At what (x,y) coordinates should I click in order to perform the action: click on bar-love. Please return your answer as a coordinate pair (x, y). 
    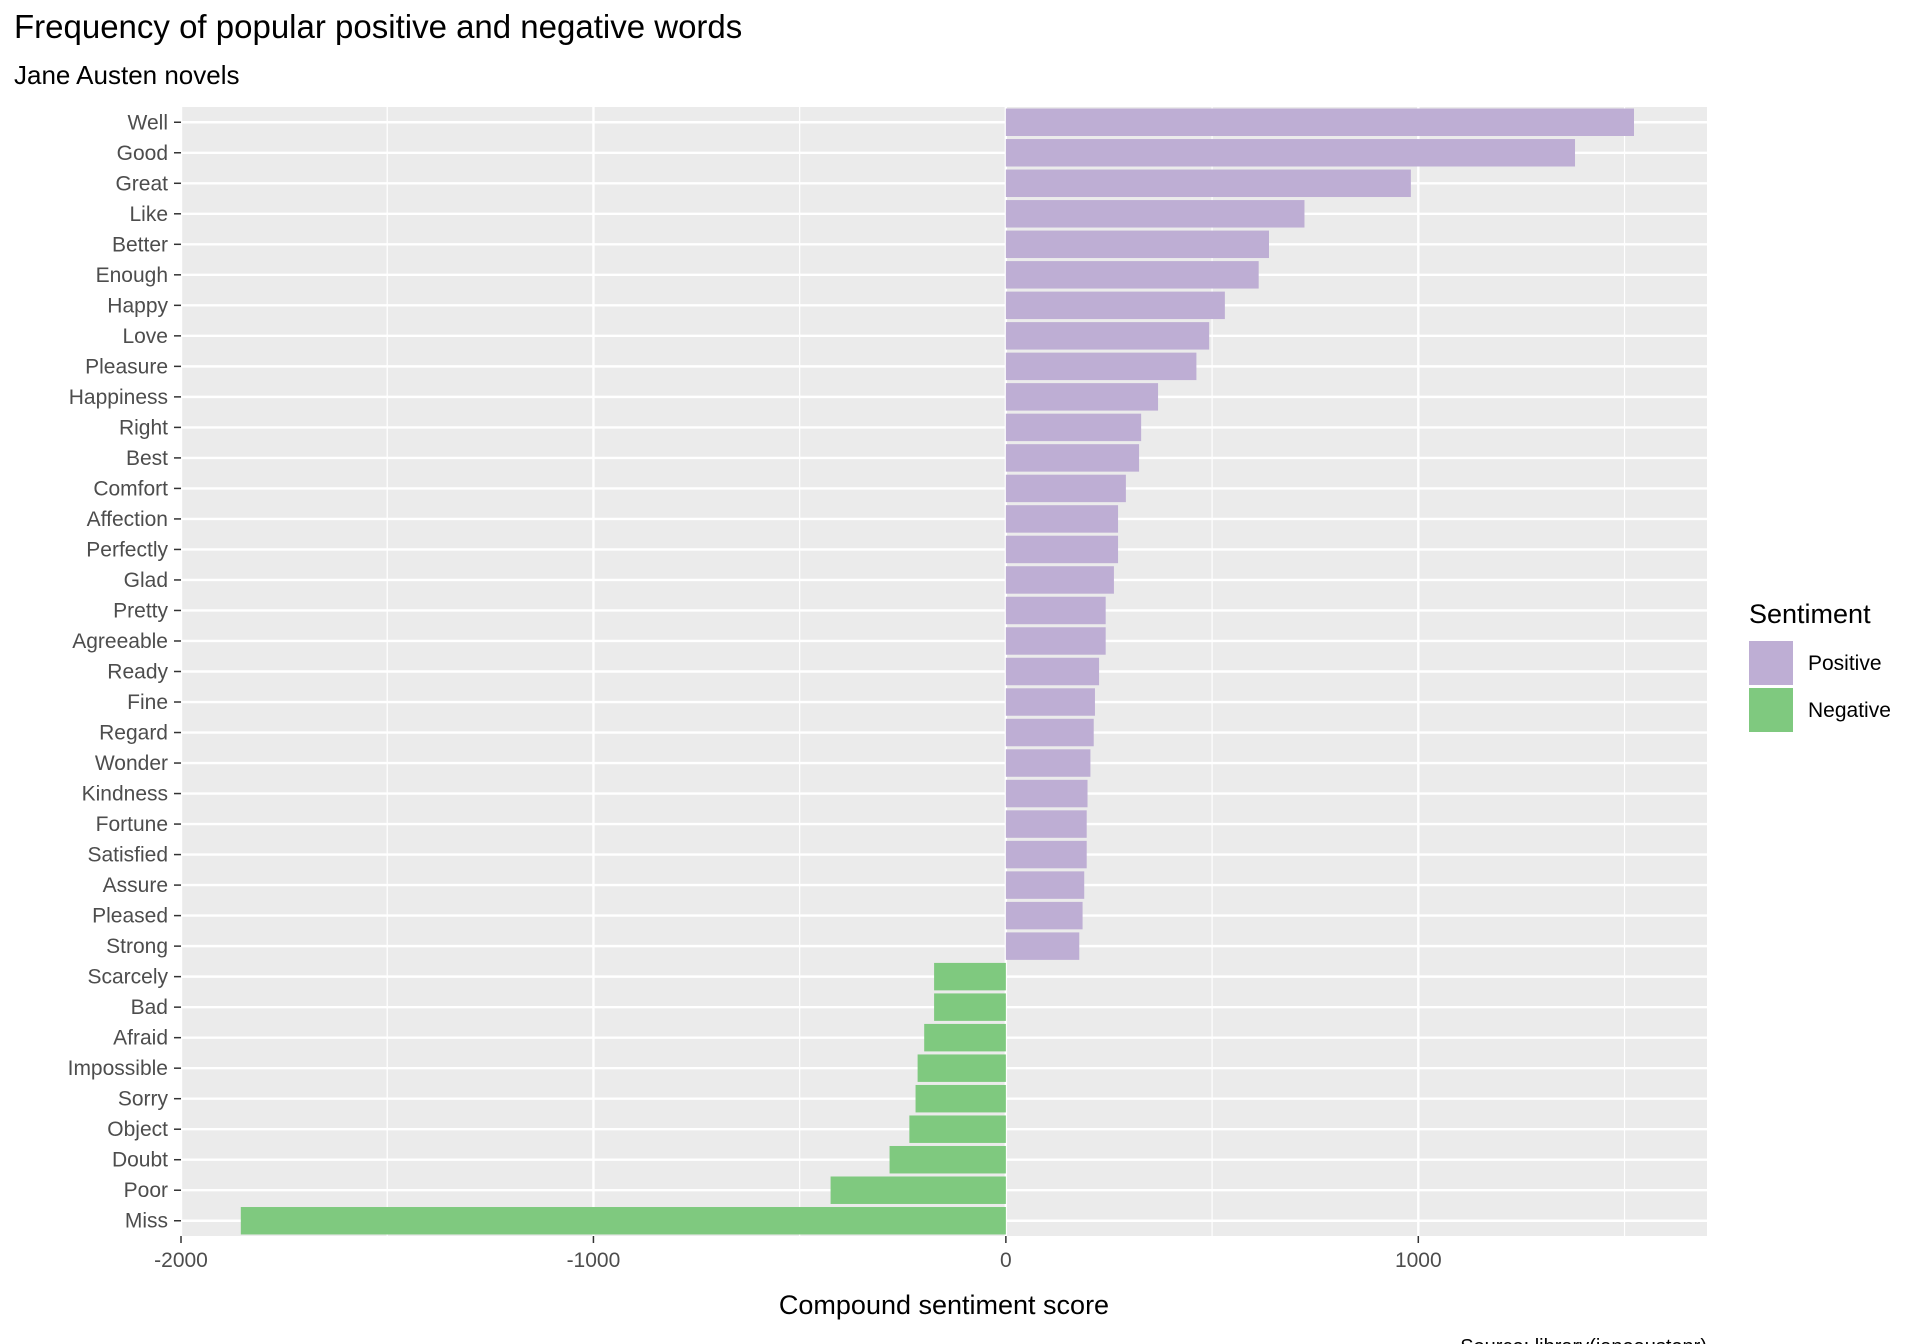
    Looking at the image, I should click on (1107, 336).